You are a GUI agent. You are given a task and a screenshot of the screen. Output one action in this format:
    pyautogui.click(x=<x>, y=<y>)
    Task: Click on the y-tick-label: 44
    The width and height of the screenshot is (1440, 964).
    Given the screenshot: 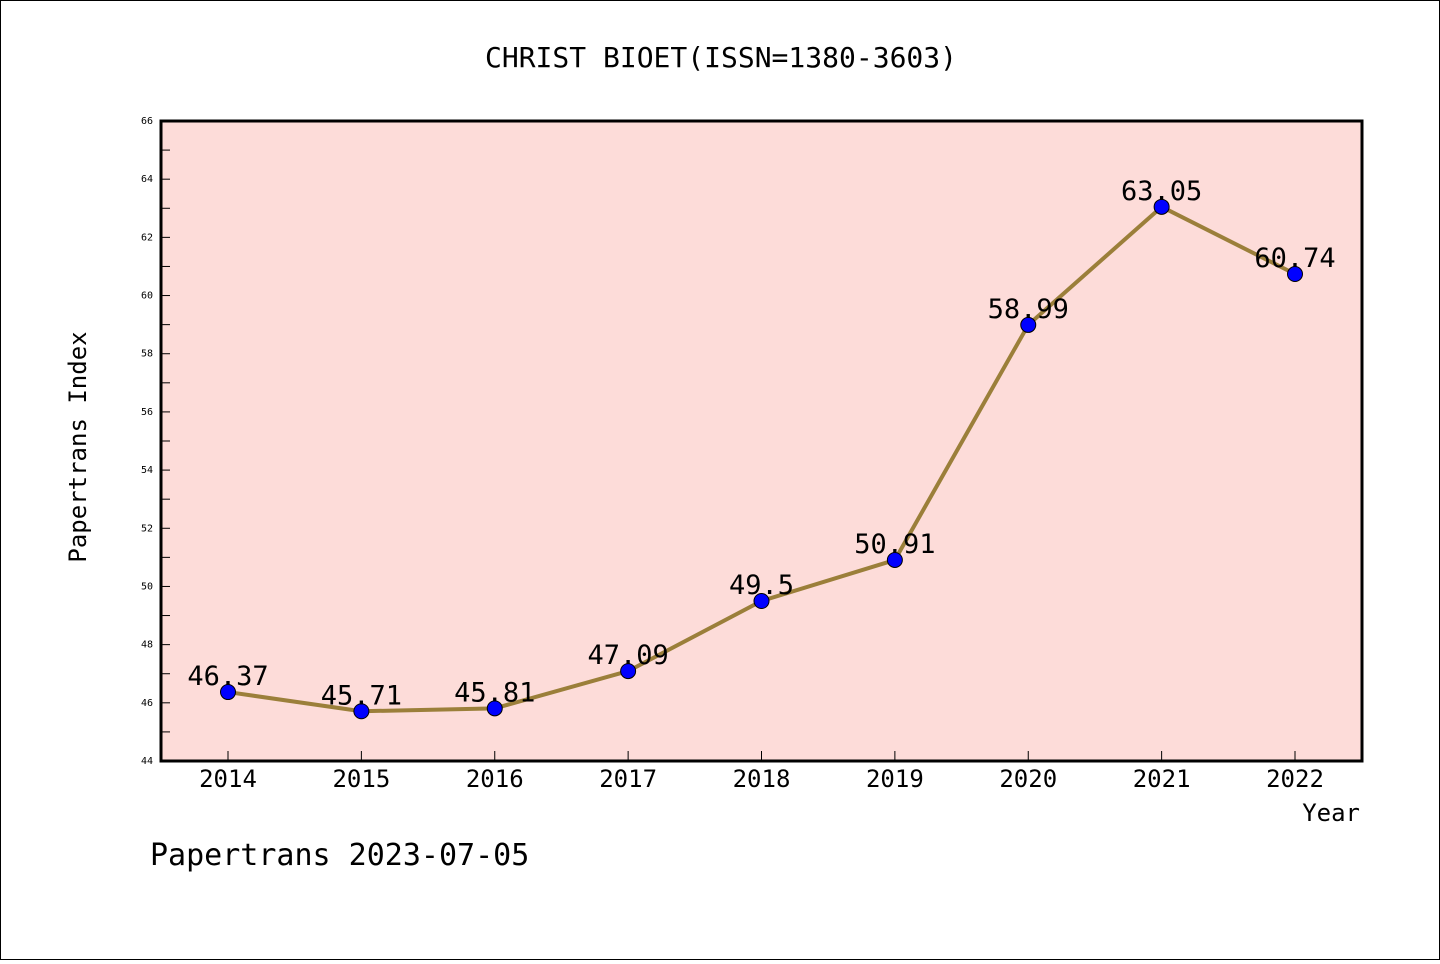 What is the action you would take?
    pyautogui.click(x=147, y=761)
    